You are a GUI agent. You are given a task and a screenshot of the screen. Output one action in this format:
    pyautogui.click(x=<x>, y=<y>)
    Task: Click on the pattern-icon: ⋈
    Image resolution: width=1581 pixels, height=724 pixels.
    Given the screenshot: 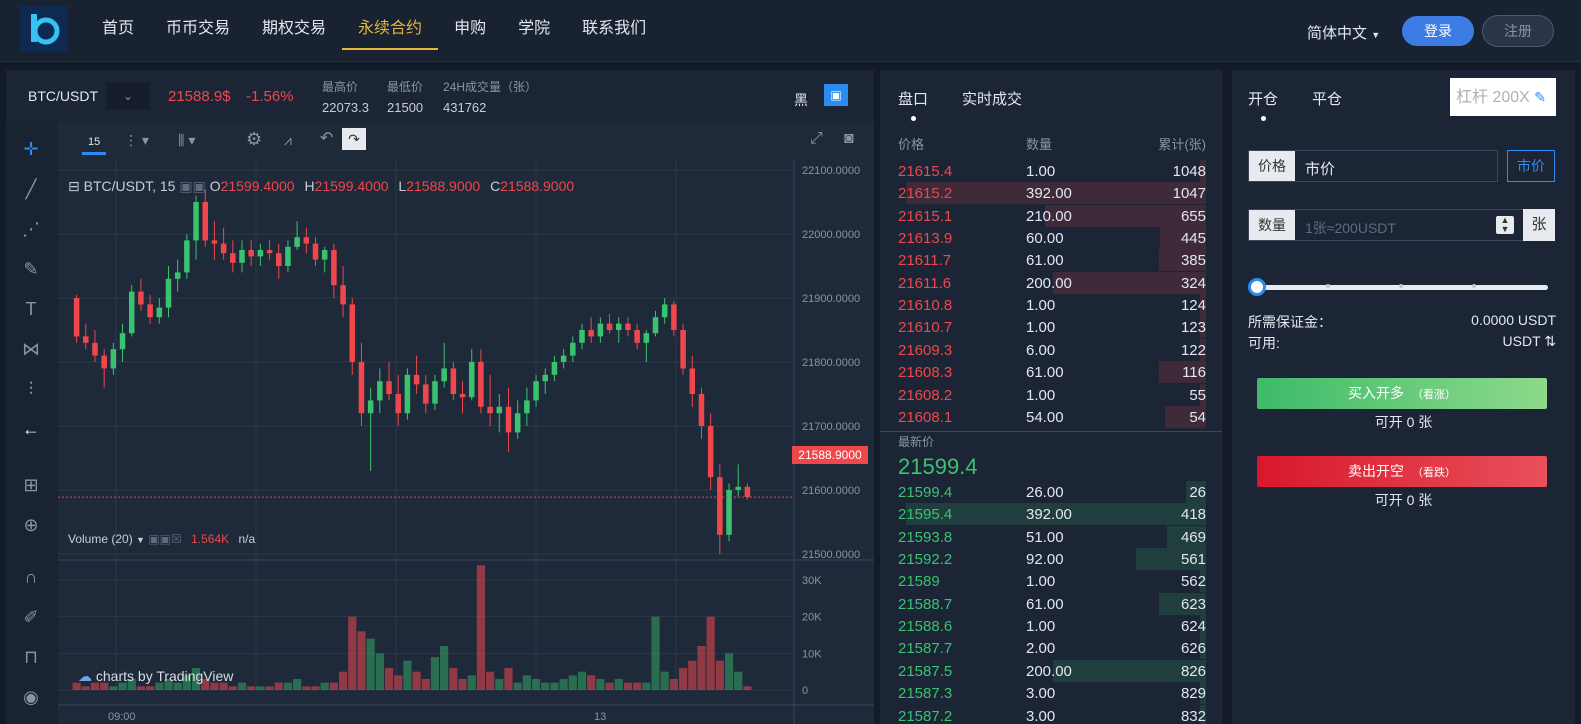 What is the action you would take?
    pyautogui.click(x=31, y=349)
    